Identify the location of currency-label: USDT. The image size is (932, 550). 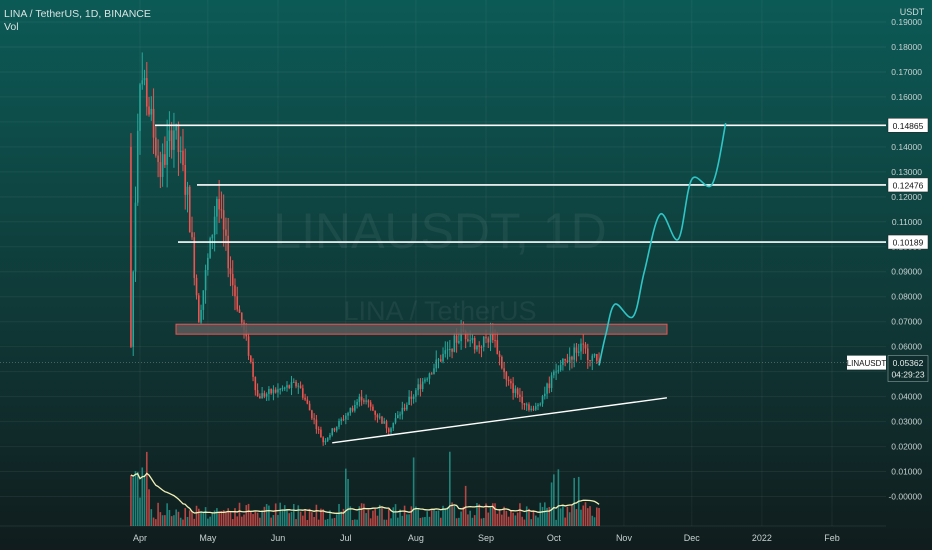
(912, 12).